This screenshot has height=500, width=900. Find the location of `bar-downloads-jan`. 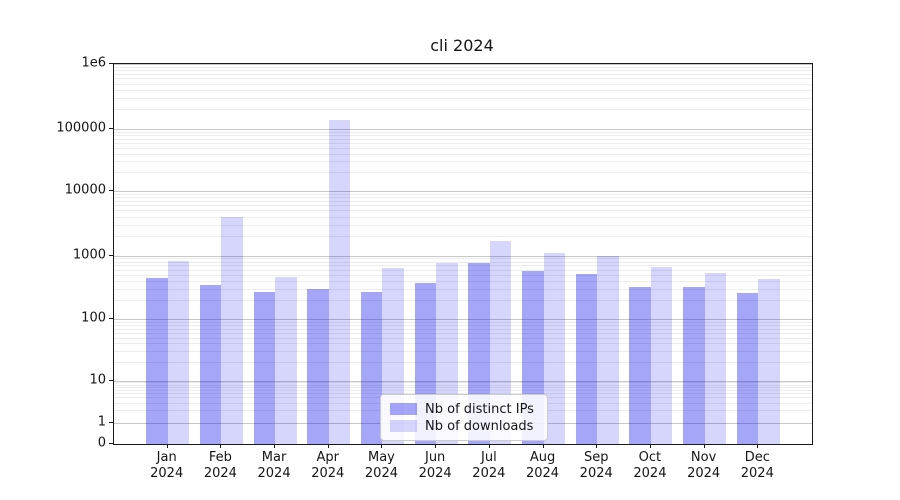

bar-downloads-jan is located at coordinates (178, 352).